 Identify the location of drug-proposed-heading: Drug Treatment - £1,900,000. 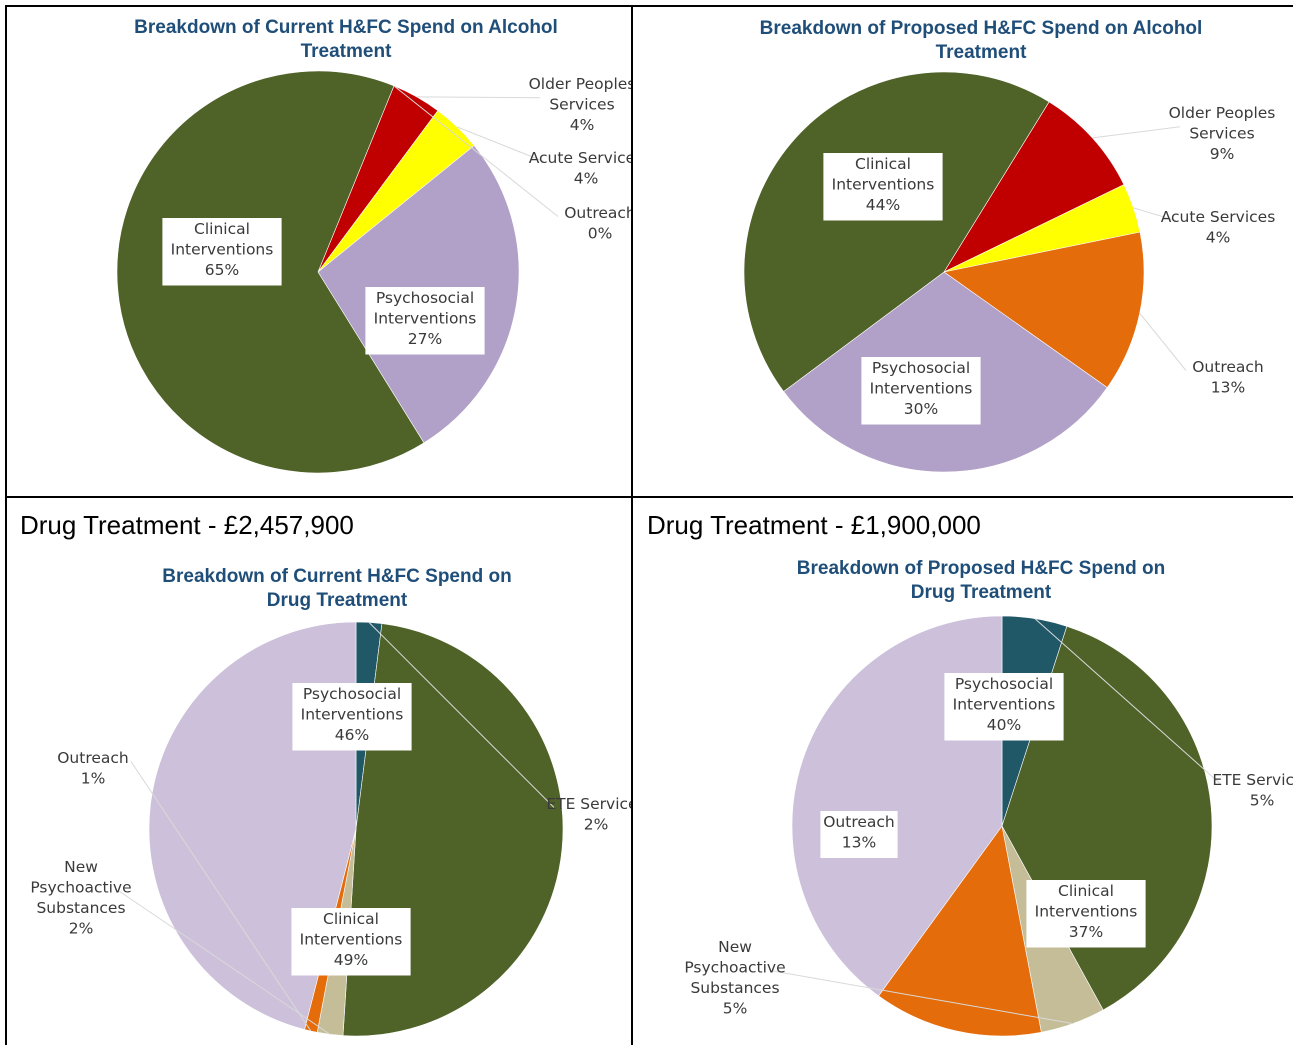
(814, 525).